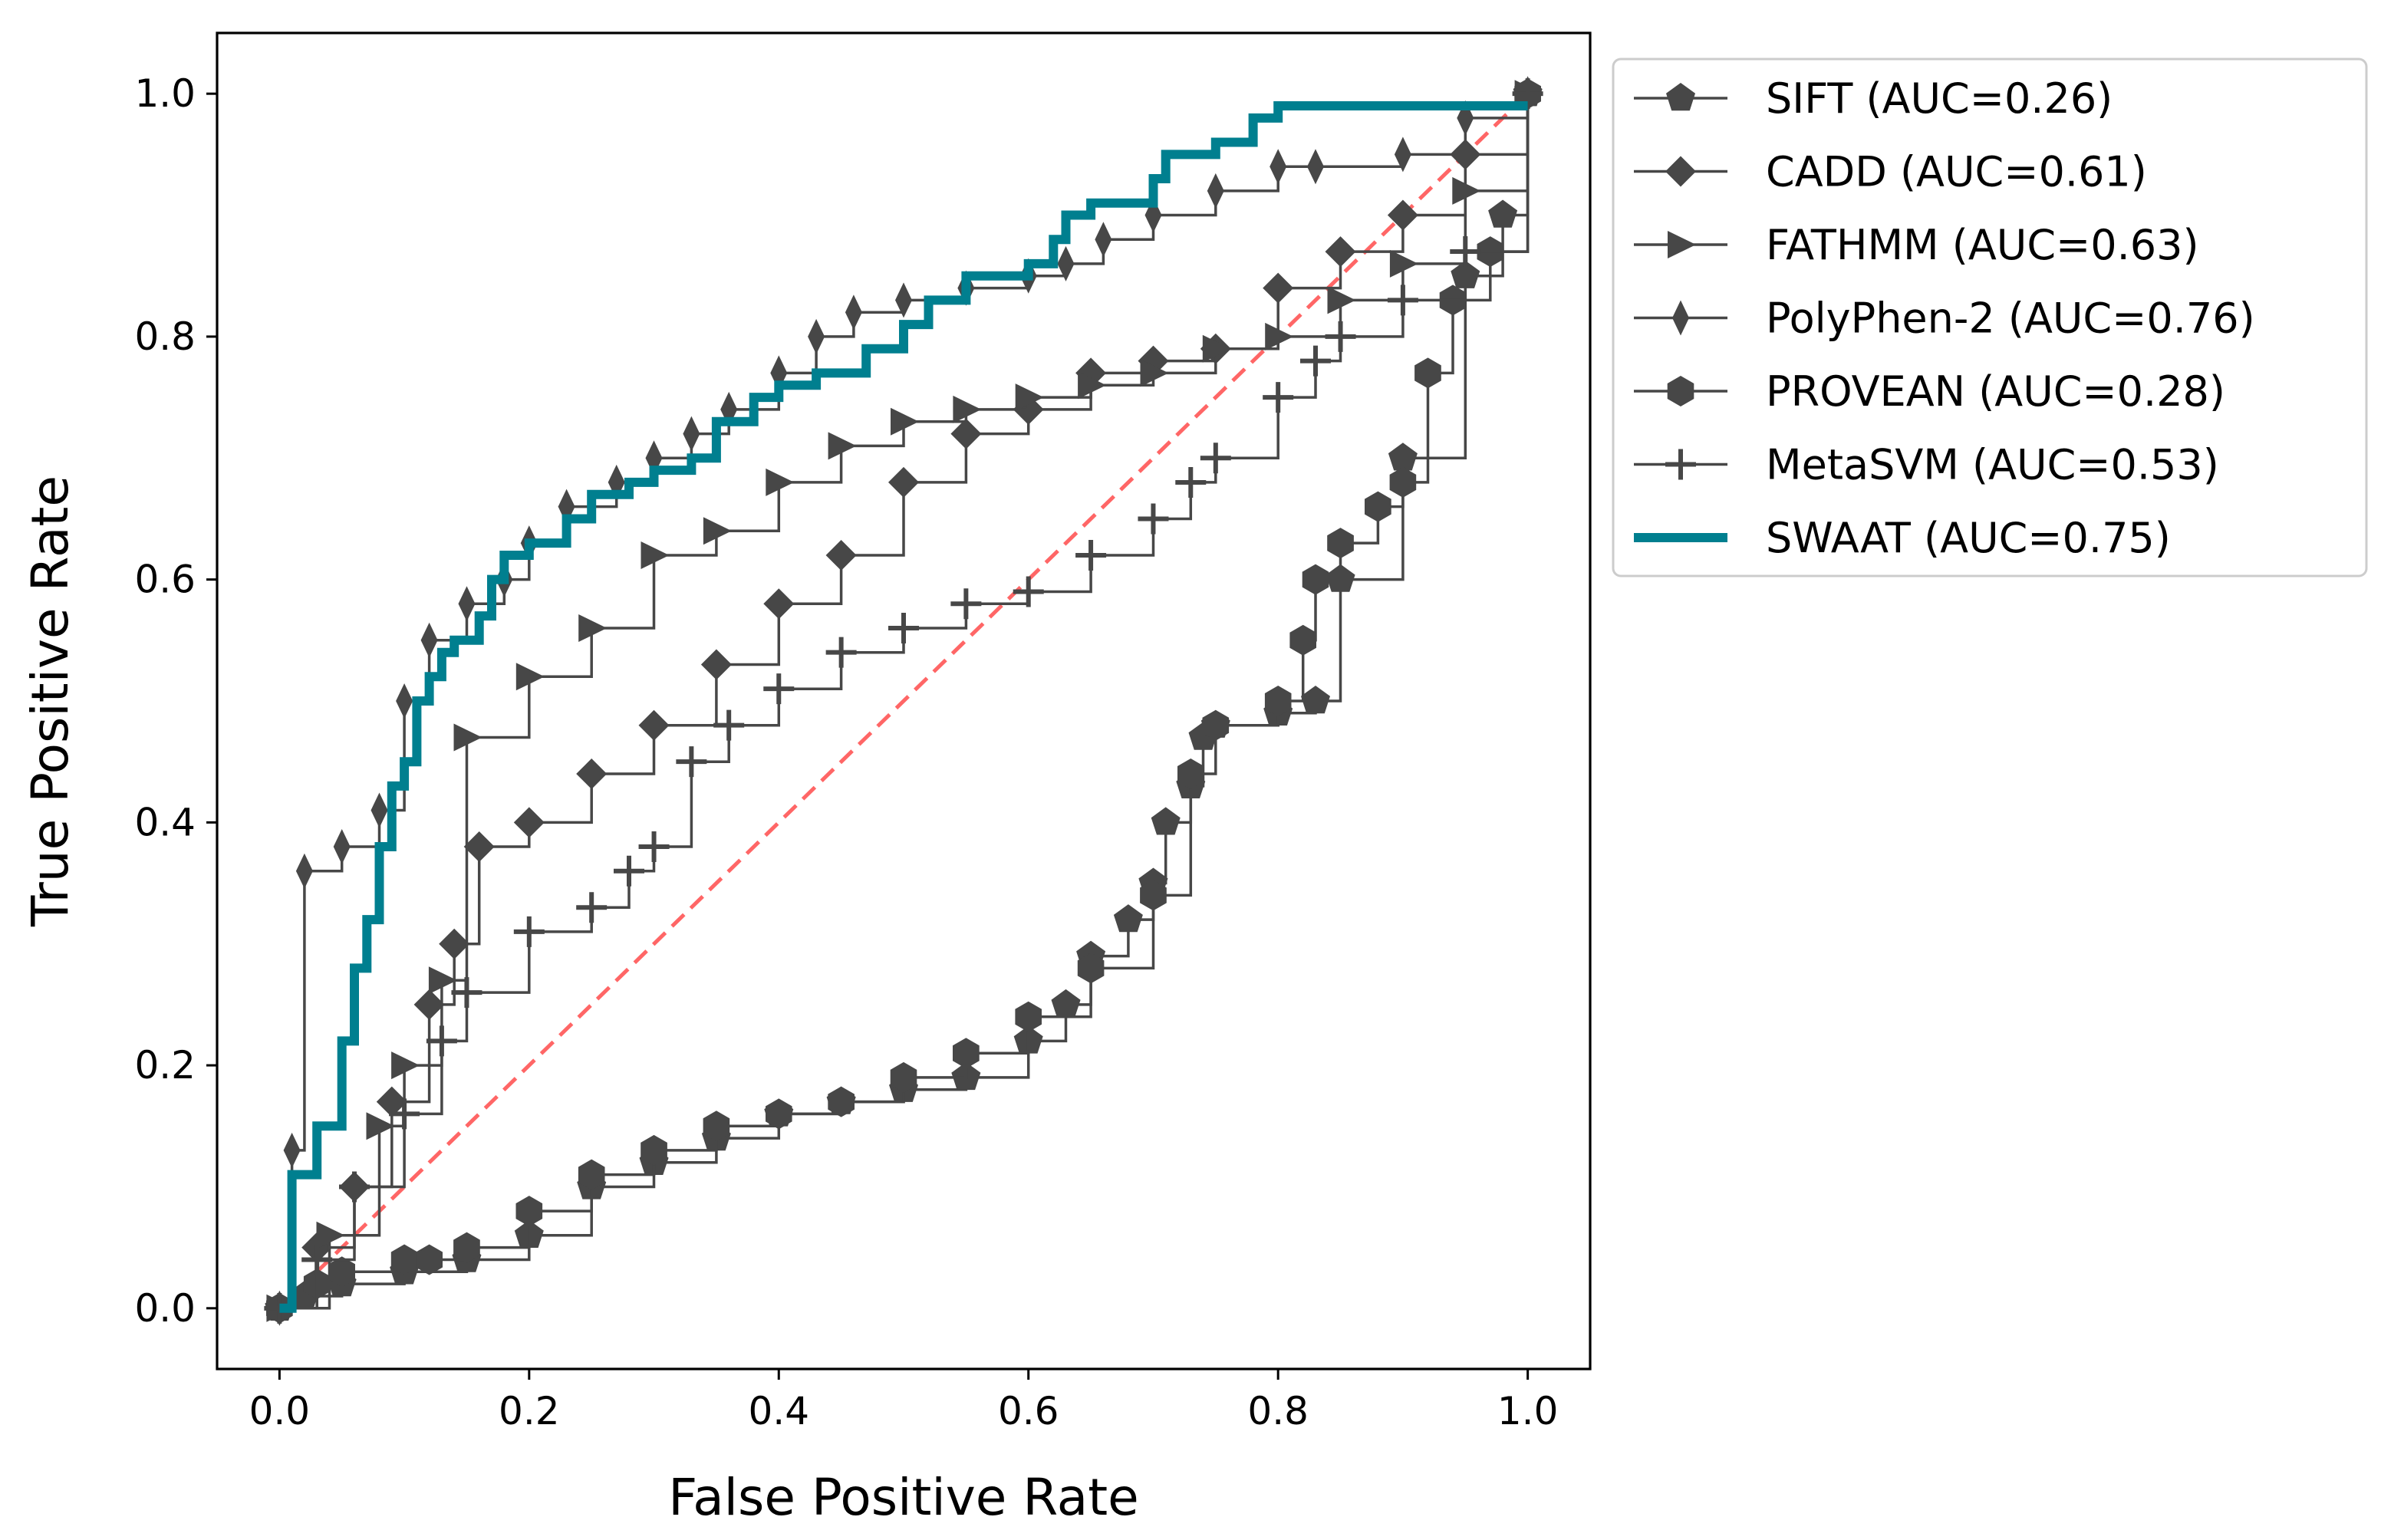 The image size is (2381, 1540). I want to click on legend-label: PolyPhen-2 (AUC=0.76), so click(2011, 319).